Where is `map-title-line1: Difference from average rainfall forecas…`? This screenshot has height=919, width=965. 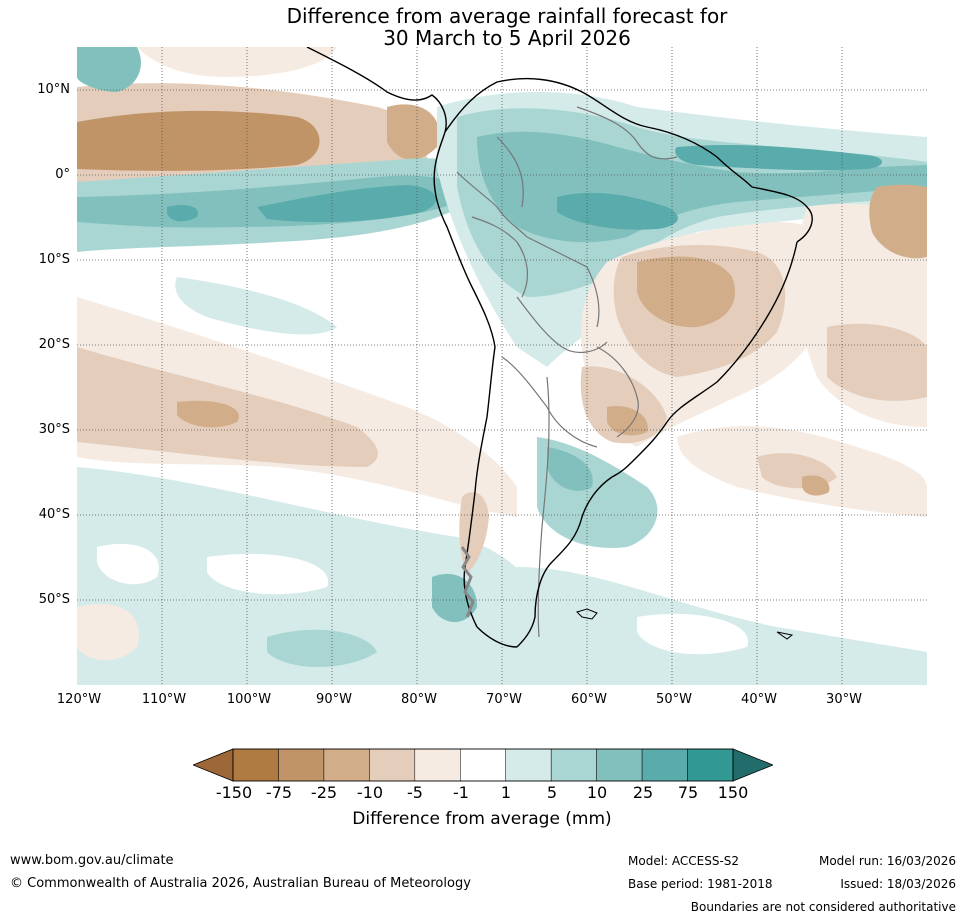 map-title-line1: Difference from average rainfall forecas… is located at coordinates (507, 16).